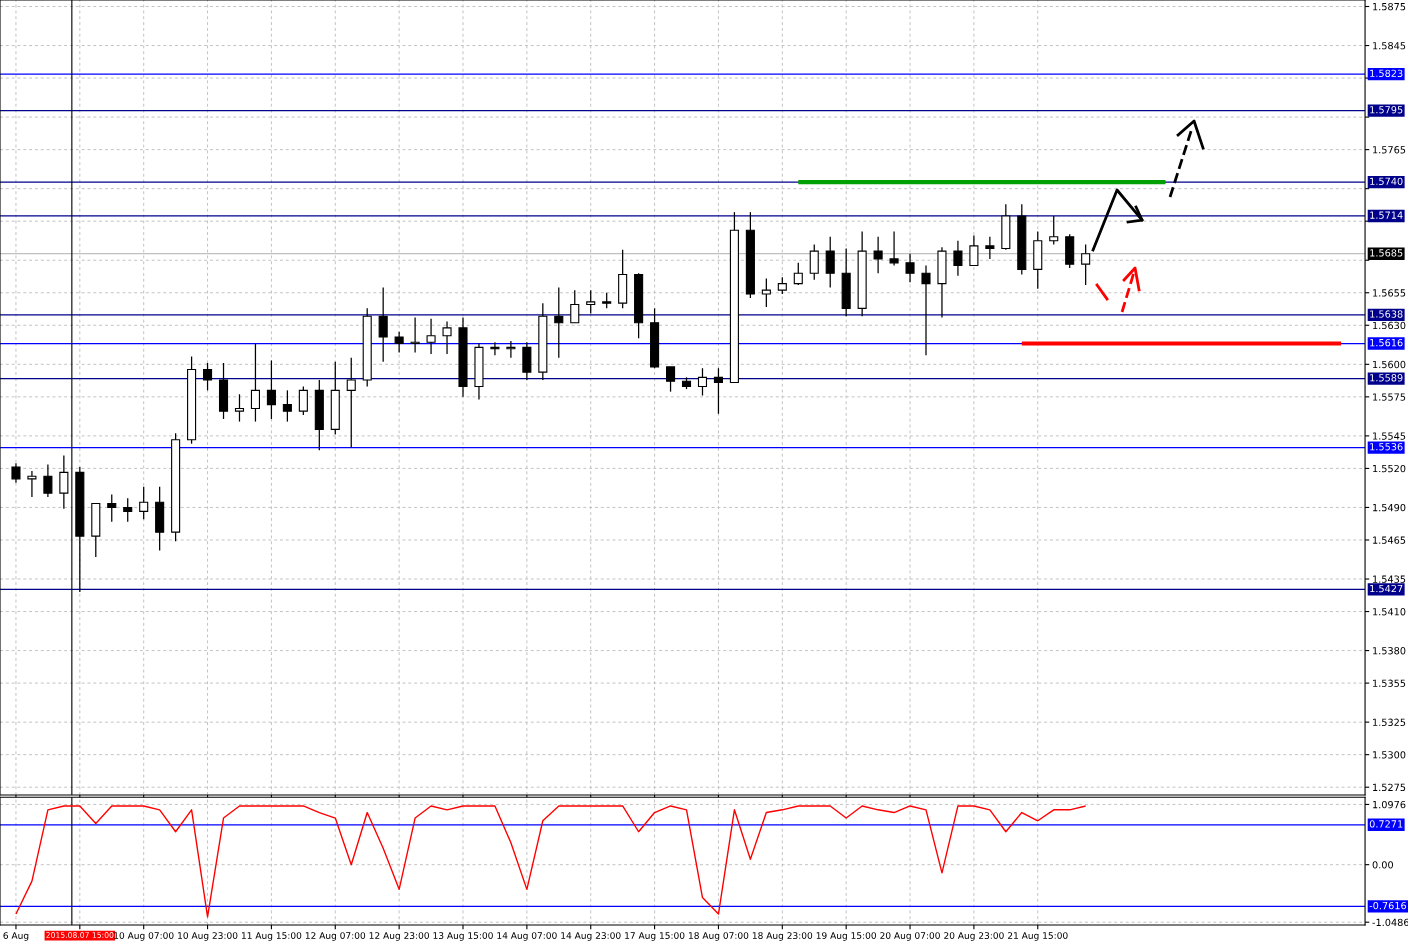 Image resolution: width=1408 pixels, height=947 pixels. What do you see at coordinates (1389, 804) in the screenshot?
I see `y-tick-label: 1.0976` at bounding box center [1389, 804].